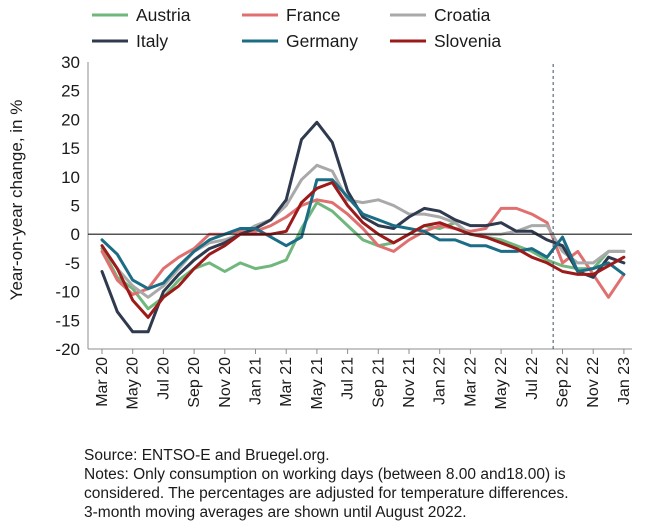 The width and height of the screenshot is (650, 532). What do you see at coordinates (70, 91) in the screenshot?
I see `y-tick-label: 25` at bounding box center [70, 91].